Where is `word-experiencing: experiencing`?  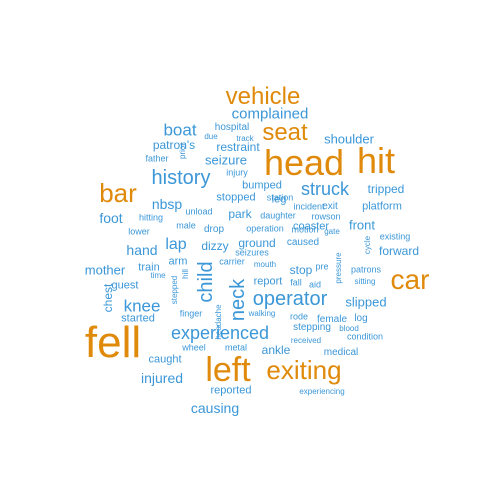 word-experiencing: experiencing is located at coordinates (322, 391).